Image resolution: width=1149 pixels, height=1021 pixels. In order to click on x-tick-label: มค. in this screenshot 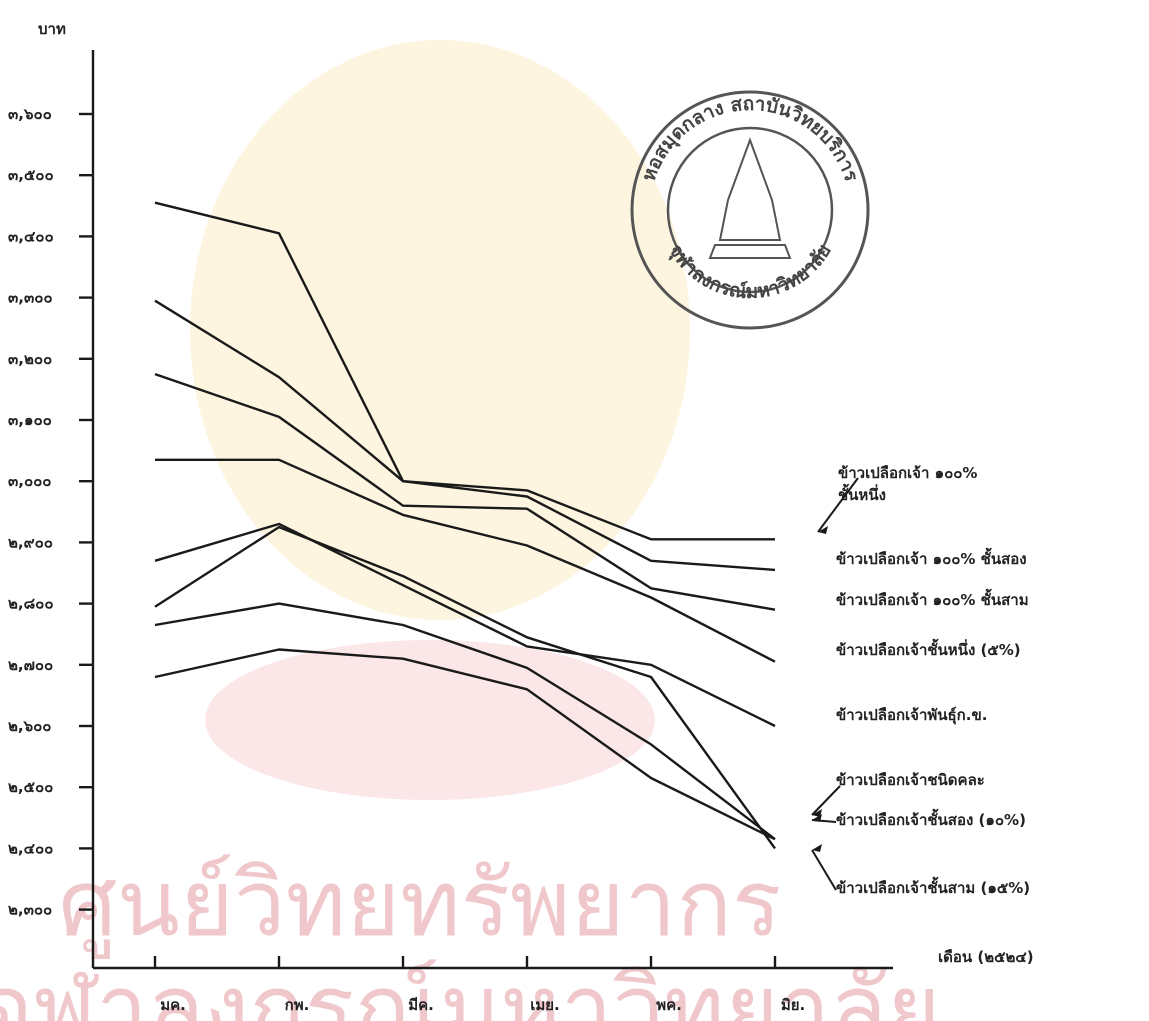, I will do `click(173, 1005)`.